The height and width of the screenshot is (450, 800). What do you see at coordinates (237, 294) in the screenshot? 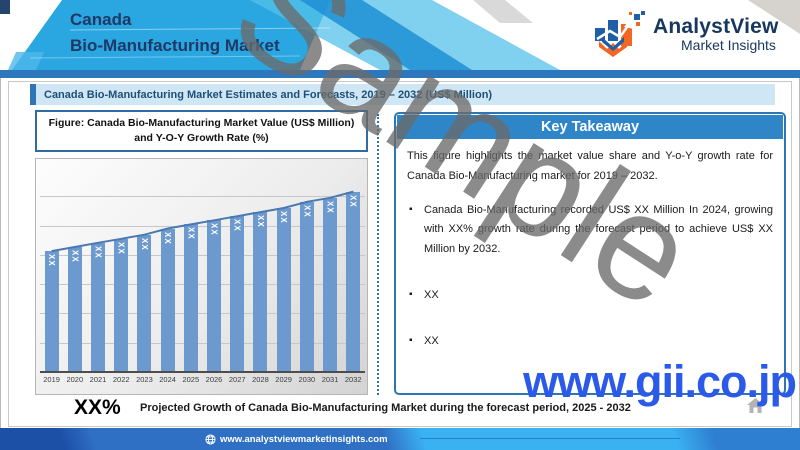
I see `bar-2027: XX` at bounding box center [237, 294].